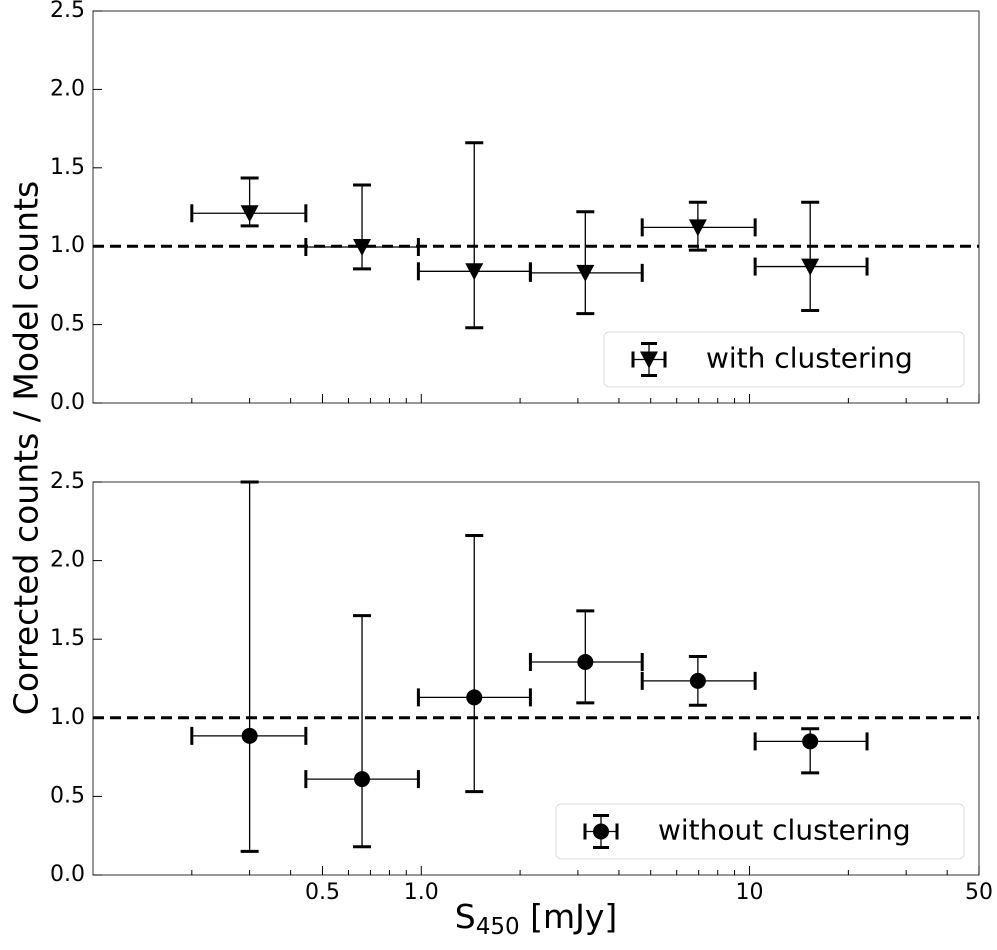 This screenshot has height=950, width=997. I want to click on legend-label: with clustering, so click(809, 358).